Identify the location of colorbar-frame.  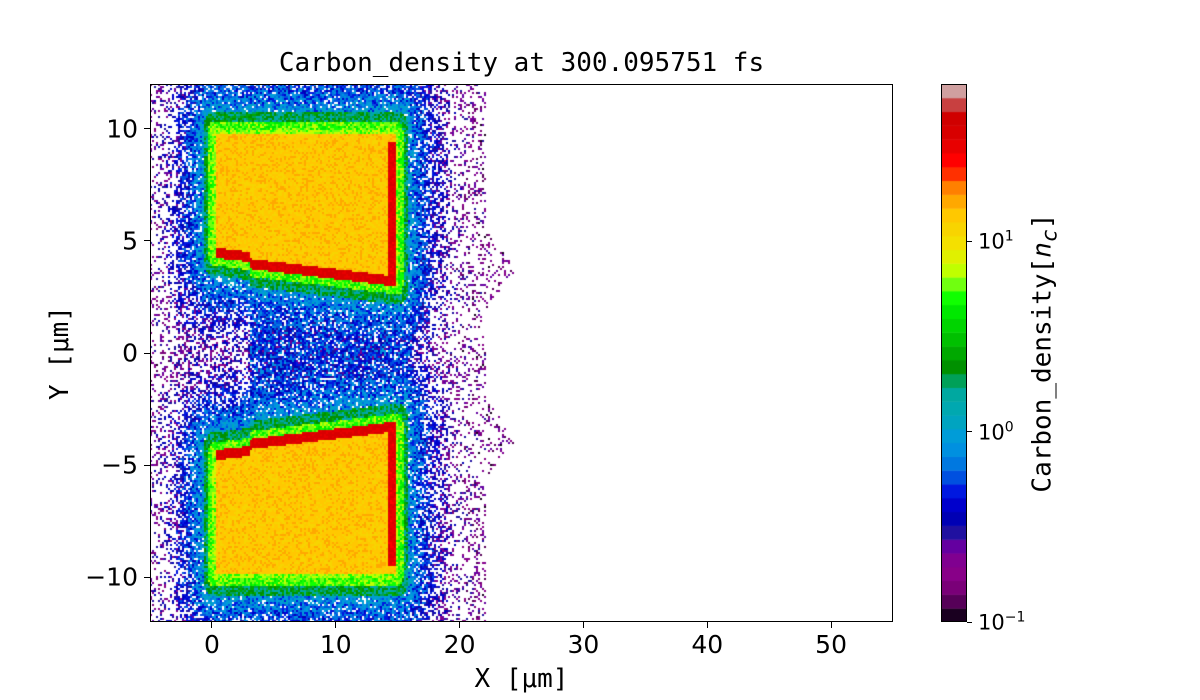
(954, 353).